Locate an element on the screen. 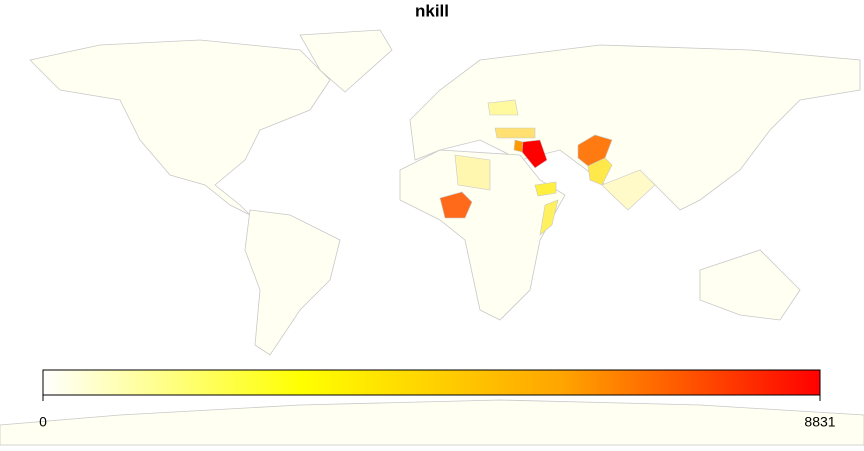  region-nigeria is located at coordinates (456, 205).